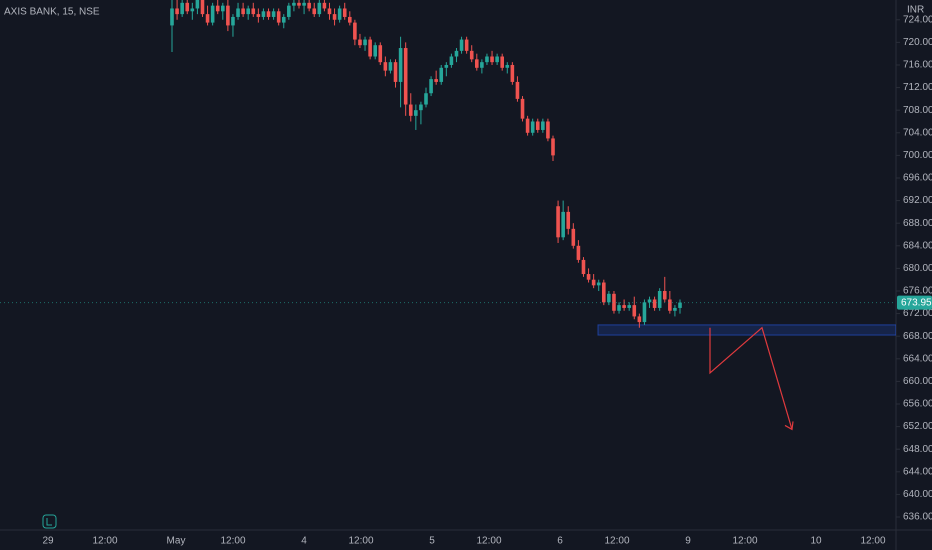  I want to click on x-tick-label: 10, so click(816, 541).